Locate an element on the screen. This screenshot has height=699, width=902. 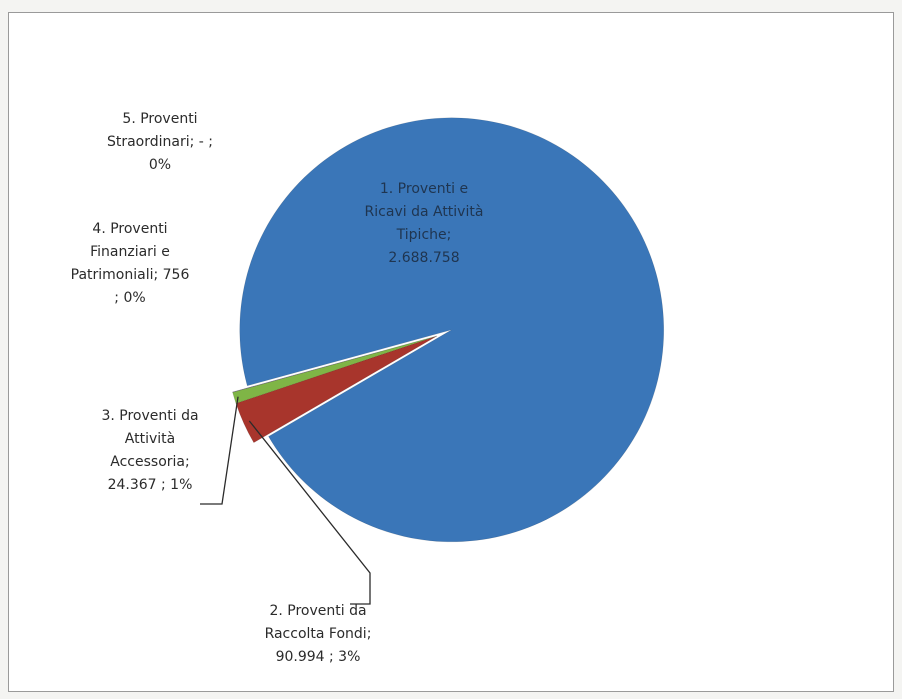
data-label-line: 5. Proventi is located at coordinates (159, 119).